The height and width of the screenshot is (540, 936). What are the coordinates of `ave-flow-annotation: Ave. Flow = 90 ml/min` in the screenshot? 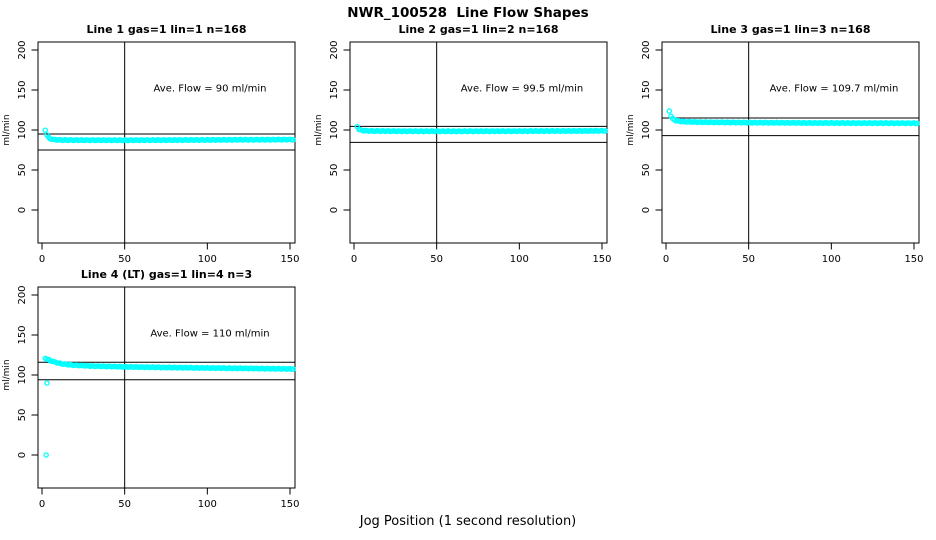 It's located at (210, 89).